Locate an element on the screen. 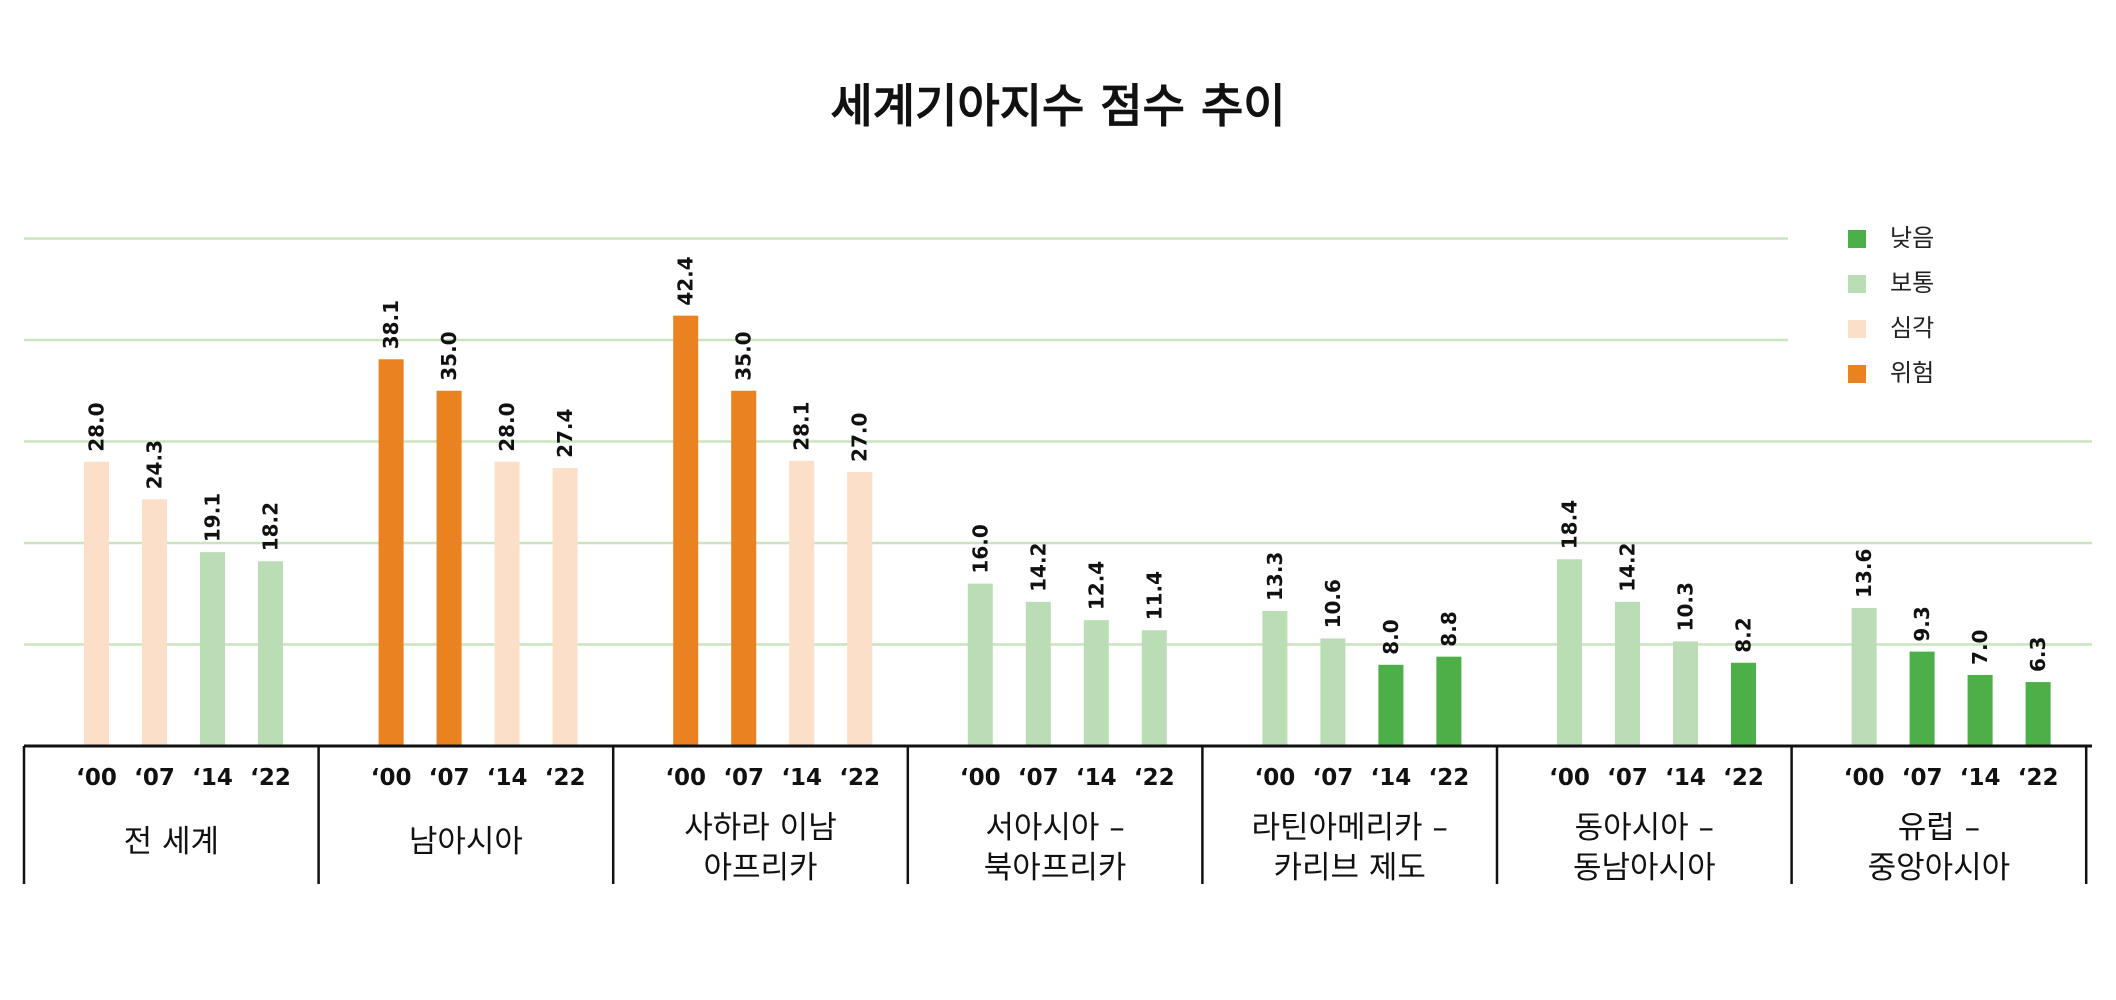 Image resolution: width=2116 pixels, height=1000 pixels. group-label: 카리브 제도 is located at coordinates (1349, 868).